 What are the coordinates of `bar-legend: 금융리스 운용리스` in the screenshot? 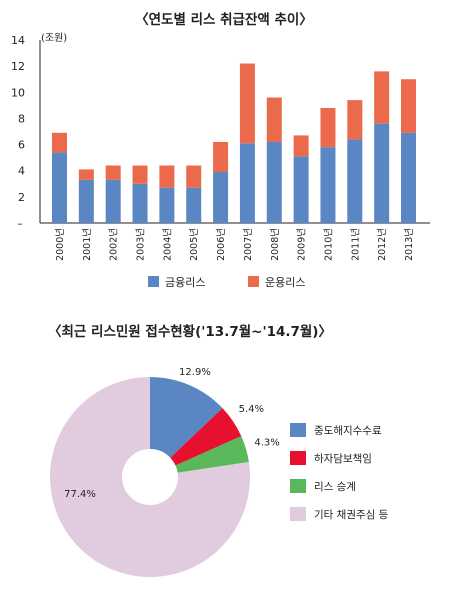 It's located at (226, 282).